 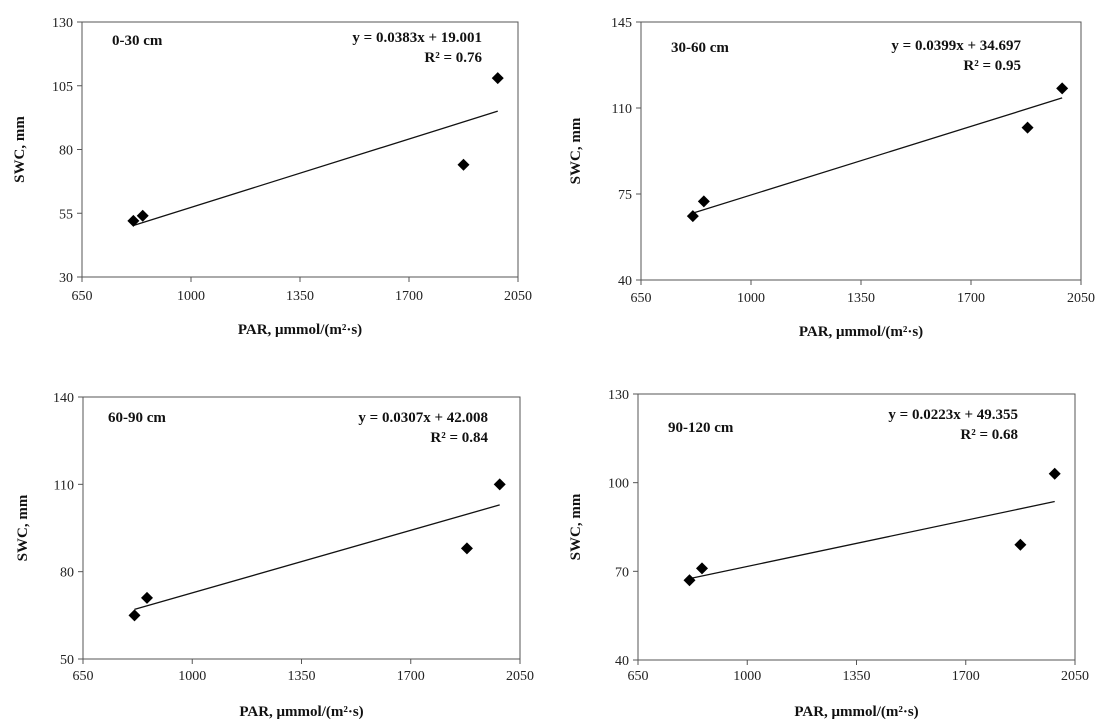 What do you see at coordinates (700, 48) in the screenshot?
I see `depth-label: 30-60 cm` at bounding box center [700, 48].